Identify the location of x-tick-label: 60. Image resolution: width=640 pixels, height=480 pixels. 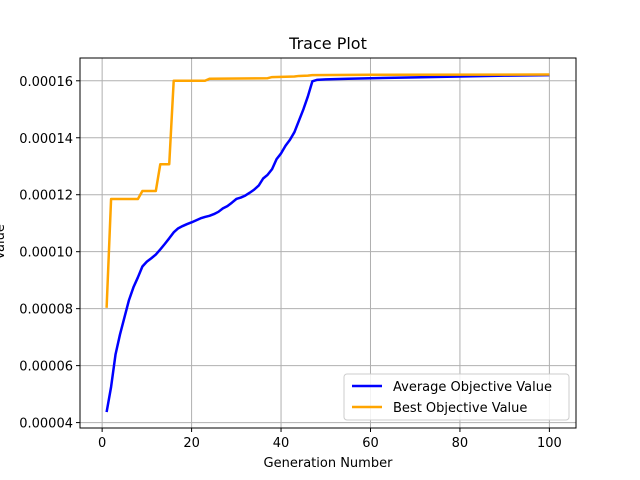
(370, 443).